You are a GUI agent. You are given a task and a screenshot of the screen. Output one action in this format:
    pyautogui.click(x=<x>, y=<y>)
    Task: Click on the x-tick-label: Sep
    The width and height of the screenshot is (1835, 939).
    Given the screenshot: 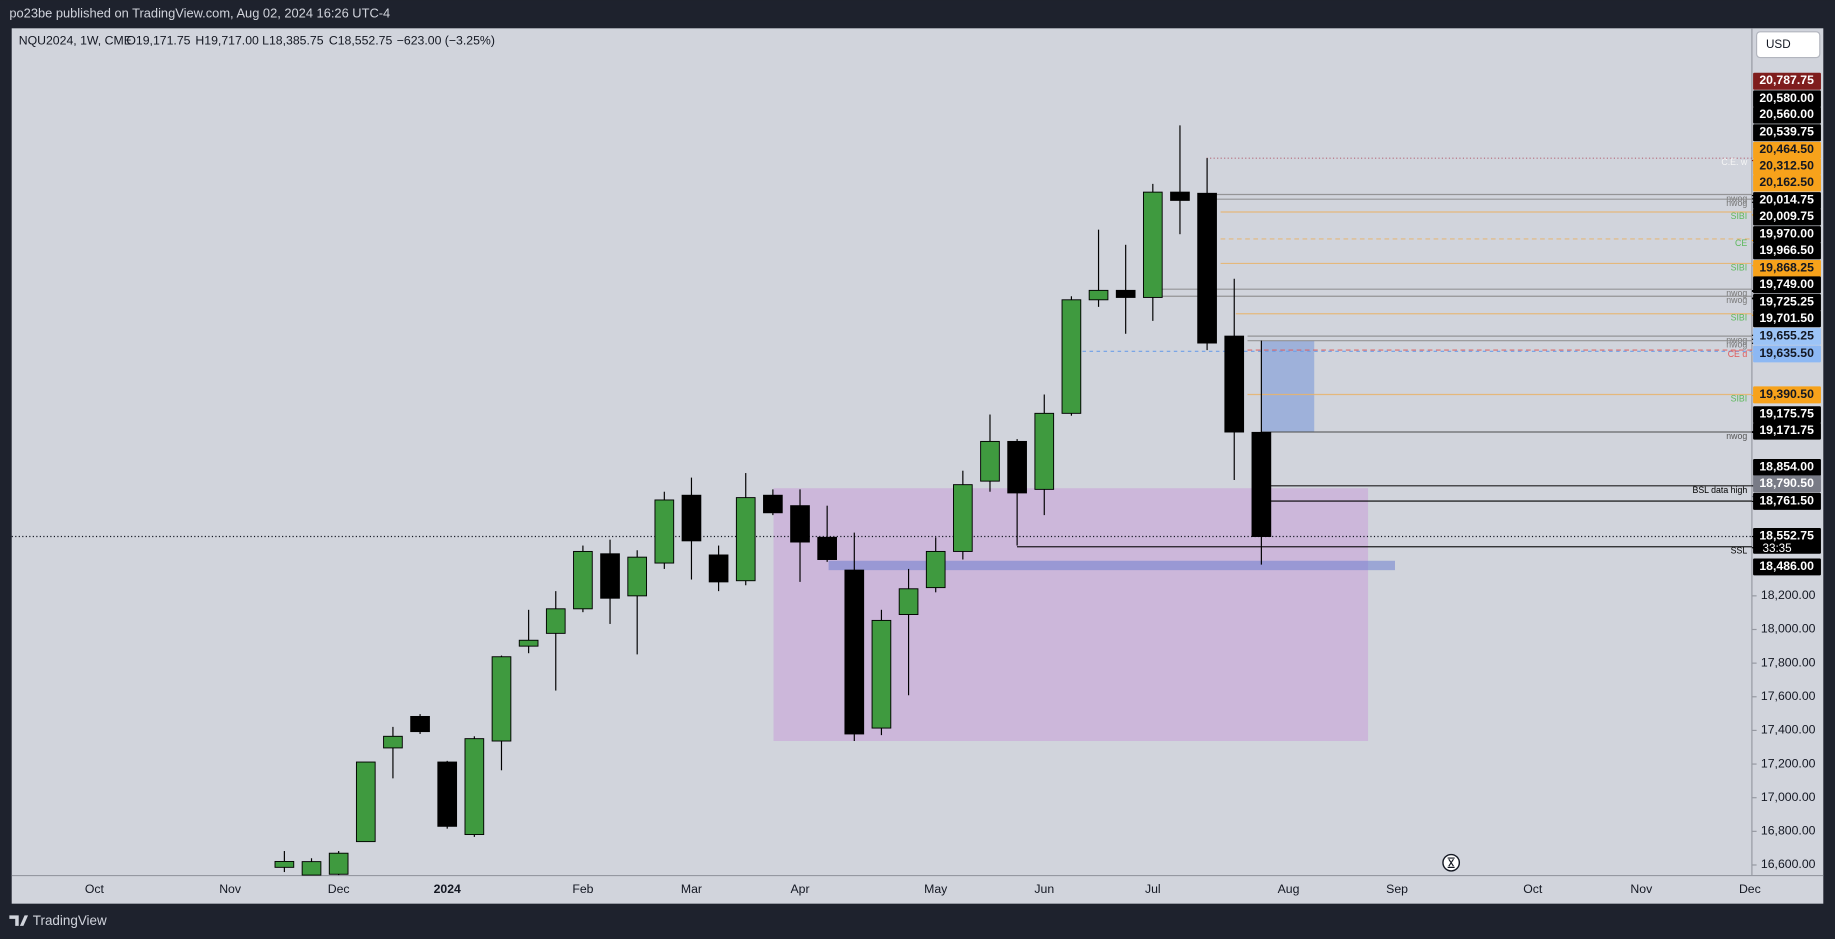 What is the action you would take?
    pyautogui.click(x=1397, y=889)
    